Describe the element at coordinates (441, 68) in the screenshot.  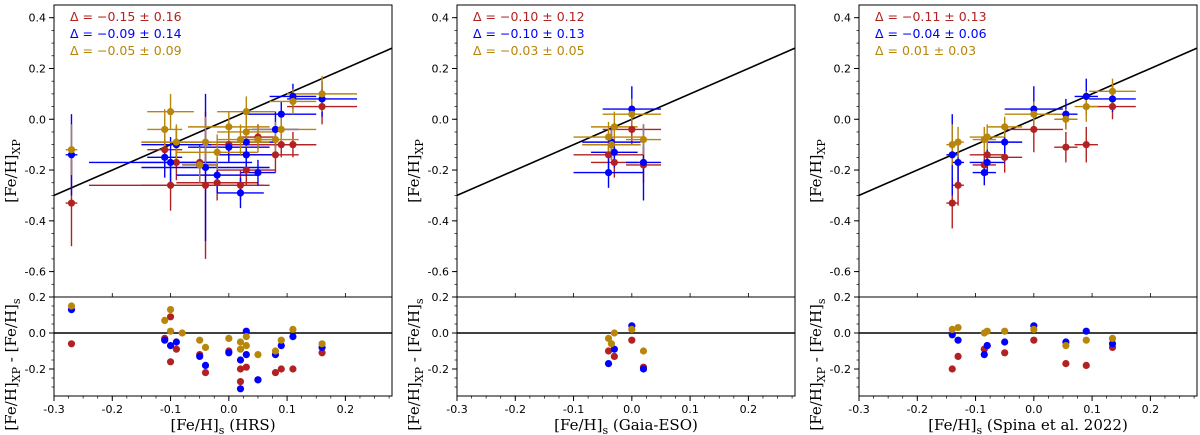
I see `y-tick-label-top: 0.2` at that location.